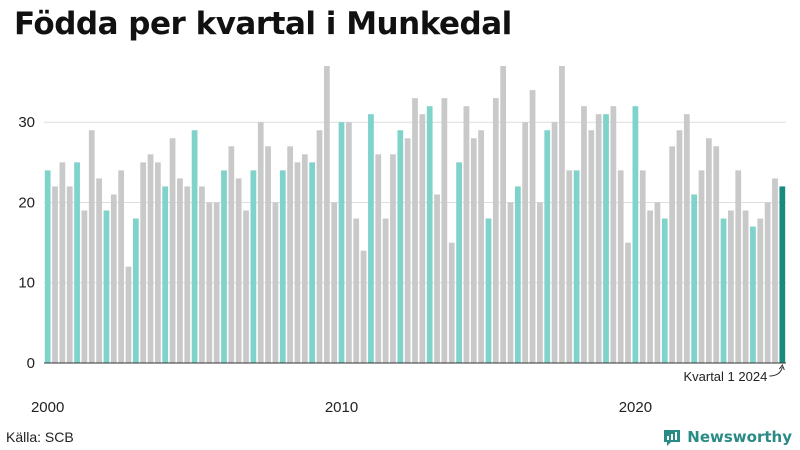 The width and height of the screenshot is (800, 450). What do you see at coordinates (26, 202) in the screenshot?
I see `y-tick-label: 20` at bounding box center [26, 202].